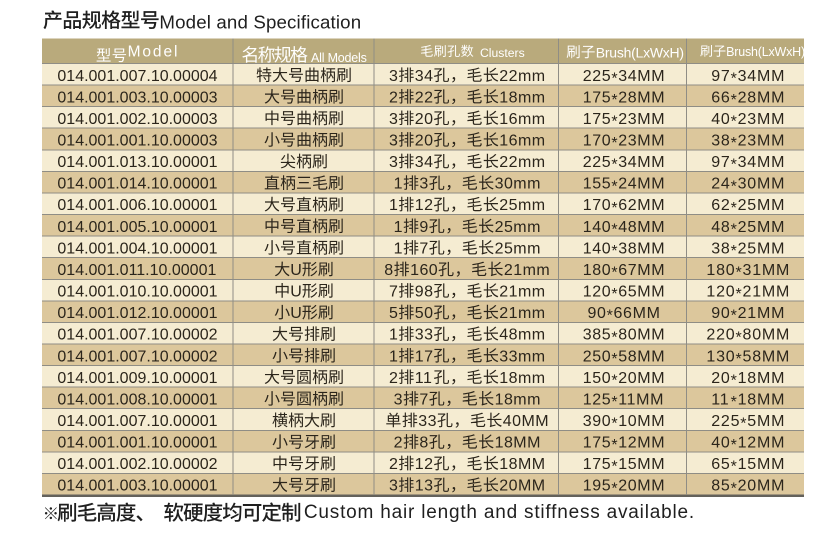 This screenshot has width=828, height=534. Describe the element at coordinates (137, 421) in the screenshot. I see `svg-text: 014.001.007.10.00001` at that location.